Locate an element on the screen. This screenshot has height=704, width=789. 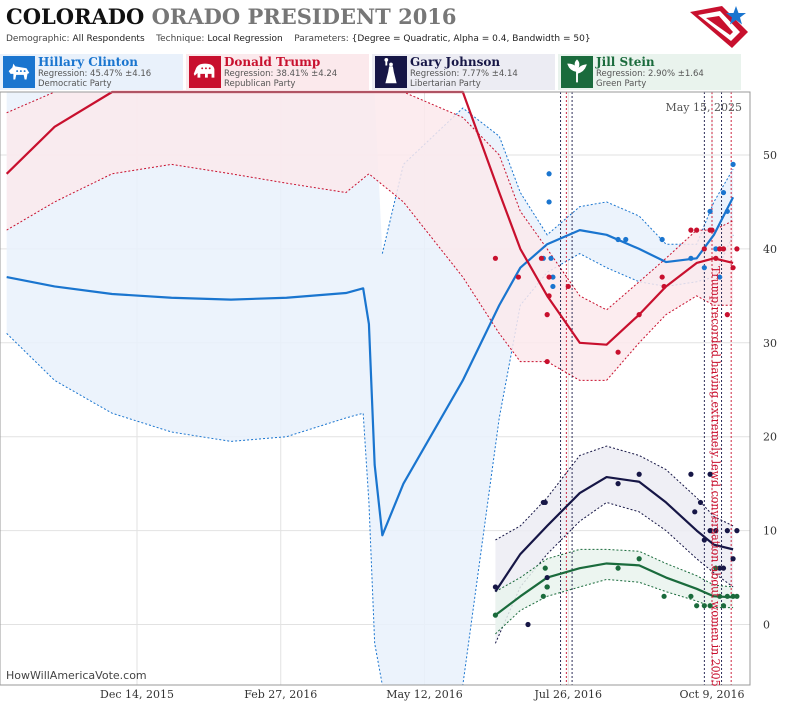
liberty-torch-icon is located at coordinates (391, 72).